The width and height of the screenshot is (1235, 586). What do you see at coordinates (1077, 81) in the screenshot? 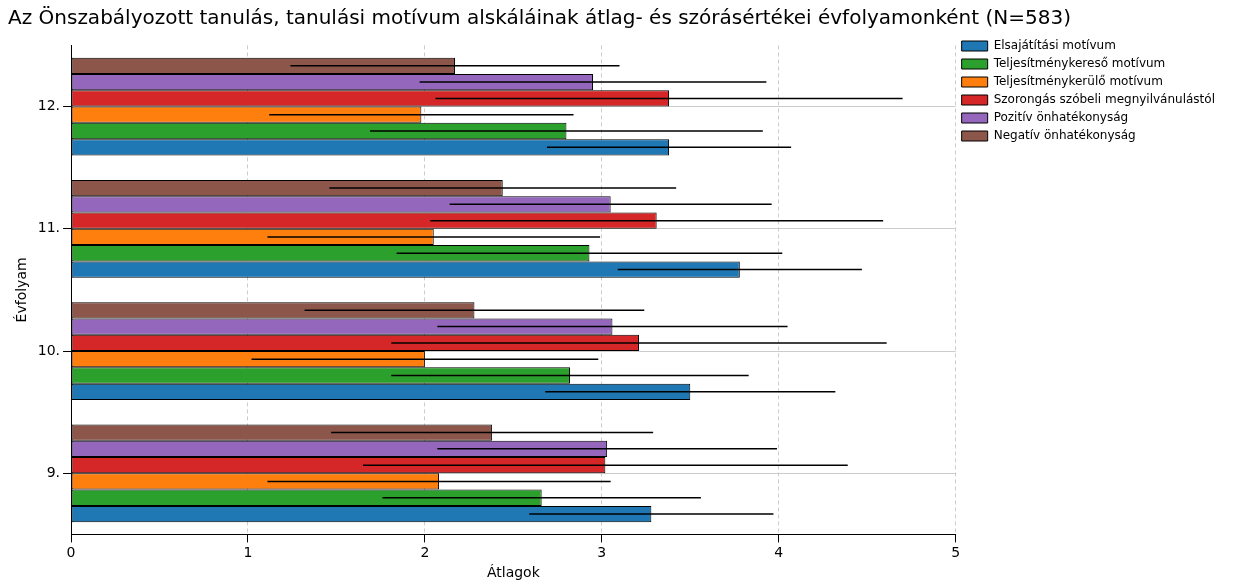
I see `legend-label: Teljesítménykerülő motívum` at bounding box center [1077, 81].